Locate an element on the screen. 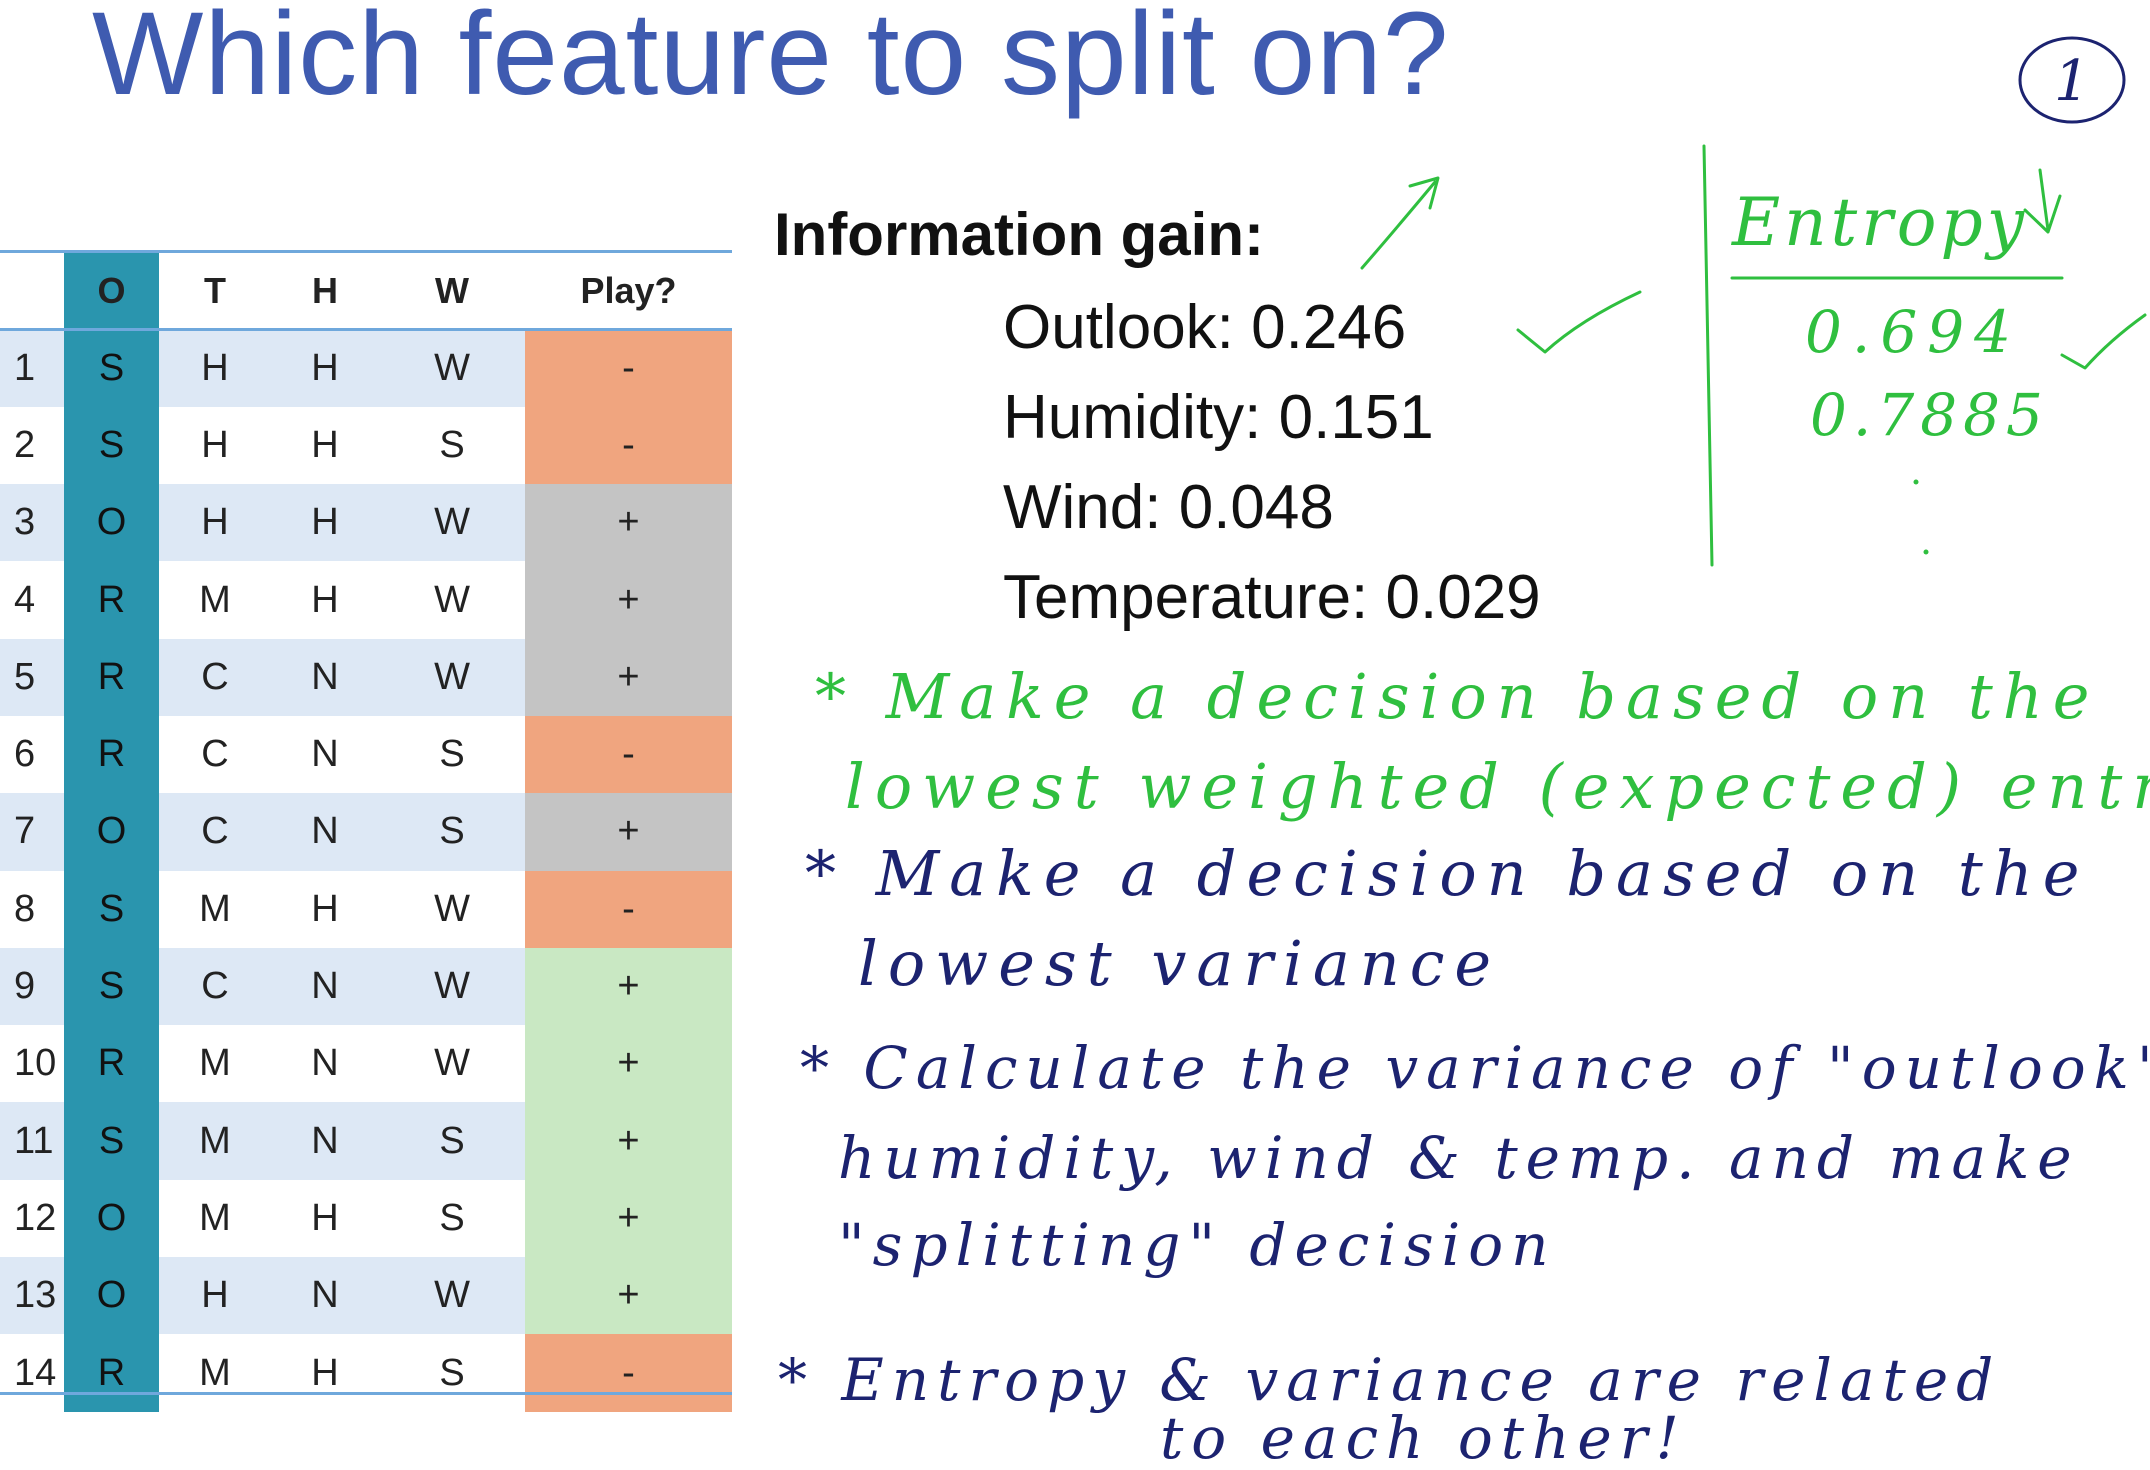  row-index: 7 is located at coordinates (32, 832).